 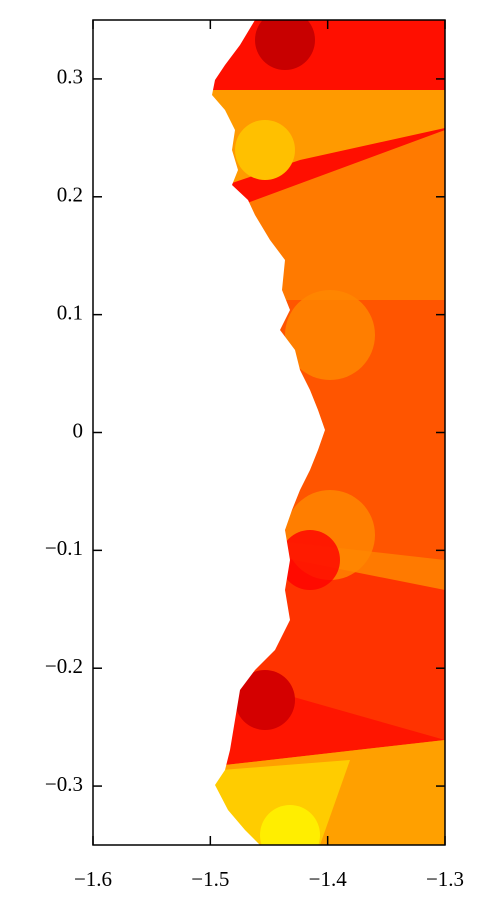 What do you see at coordinates (328, 879) in the screenshot?
I see `x-tick-label: −1.4` at bounding box center [328, 879].